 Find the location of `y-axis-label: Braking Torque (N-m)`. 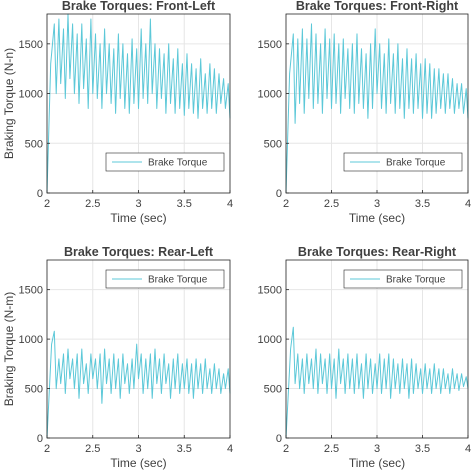

y-axis-label: Braking Torque (N-m) is located at coordinates (9, 349).